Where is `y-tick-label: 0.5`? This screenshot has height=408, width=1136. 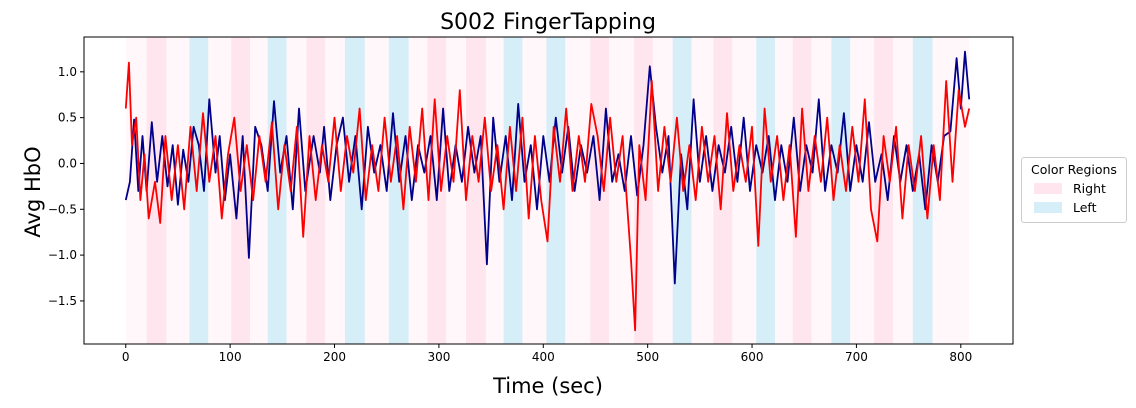 y-tick-label: 0.5 is located at coordinates (67, 118).